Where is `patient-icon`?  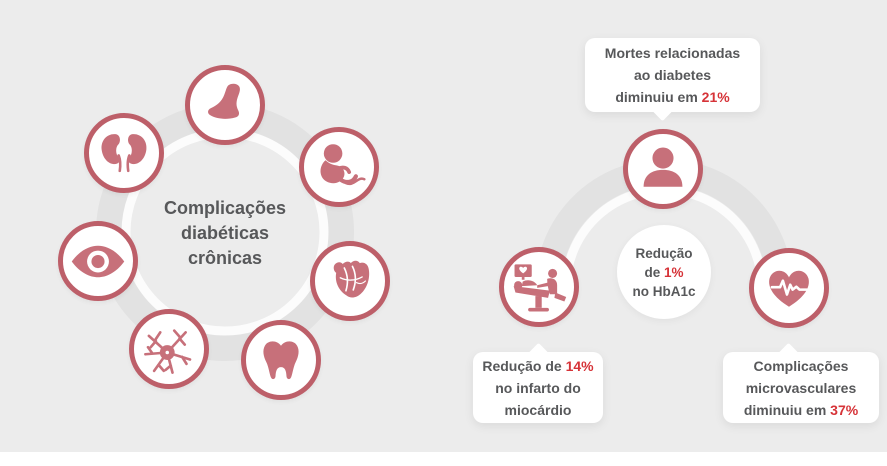 patient-icon is located at coordinates (663, 167).